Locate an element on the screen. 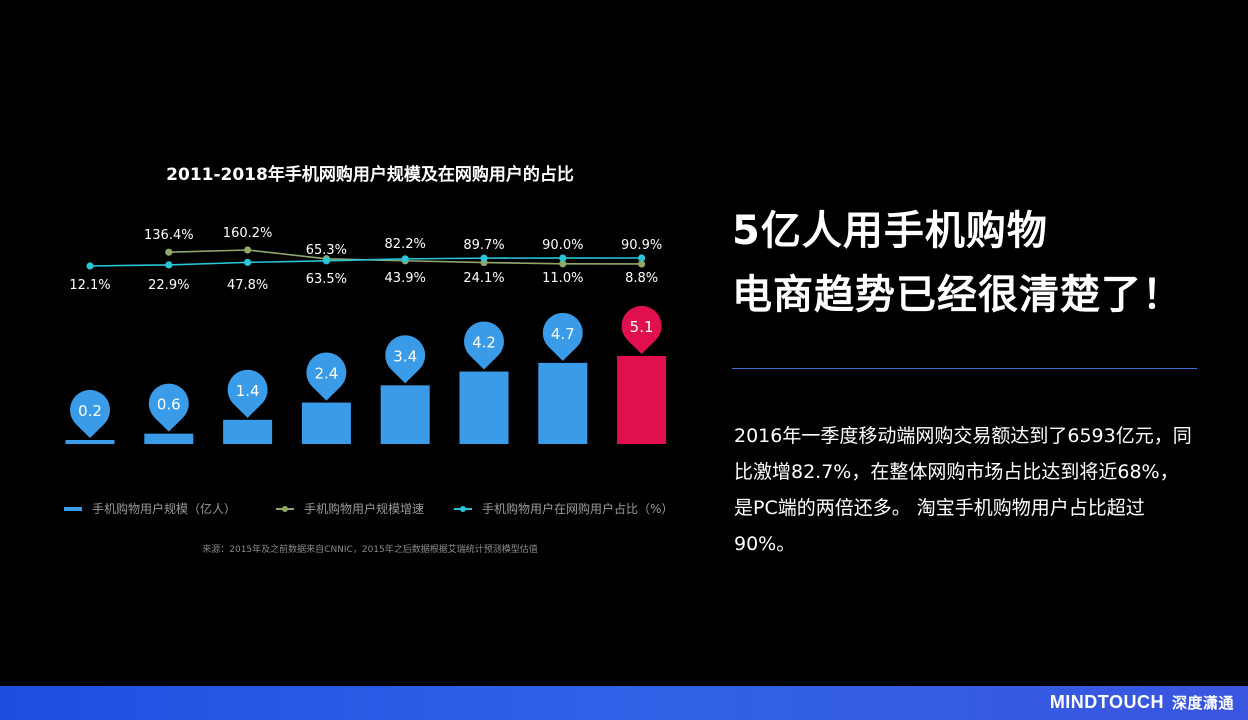 The image size is (1248, 720). growth-label-2015: 43.9% is located at coordinates (405, 278).